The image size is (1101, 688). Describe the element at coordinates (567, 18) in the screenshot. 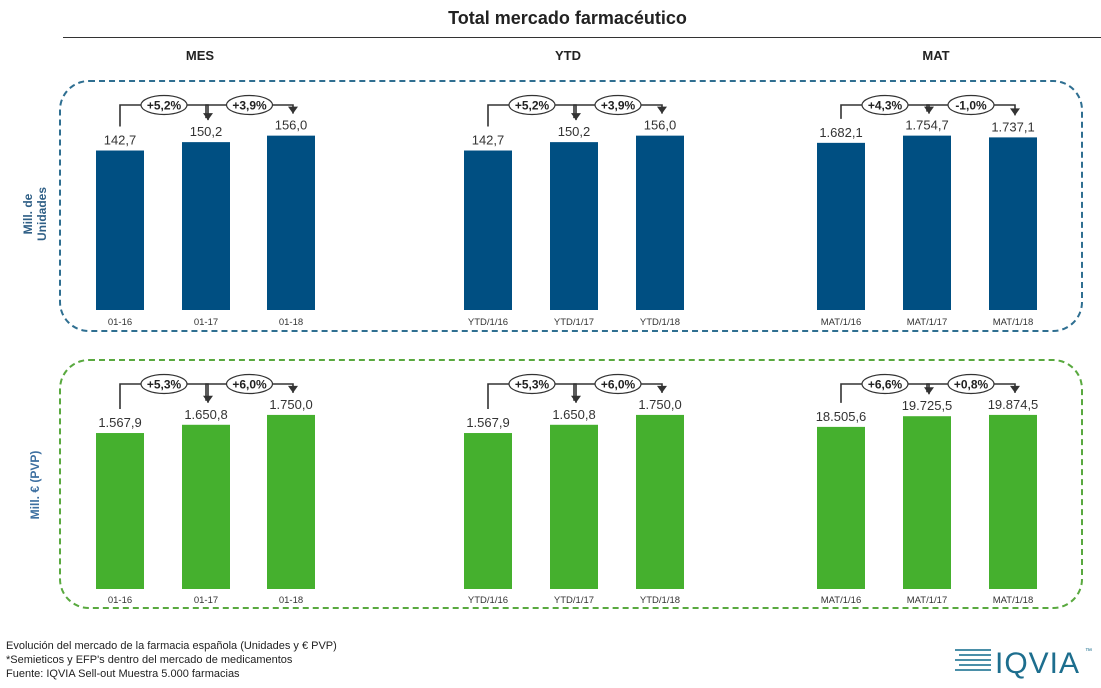

I see `chart-title: Total mercado farmacéutico` at that location.